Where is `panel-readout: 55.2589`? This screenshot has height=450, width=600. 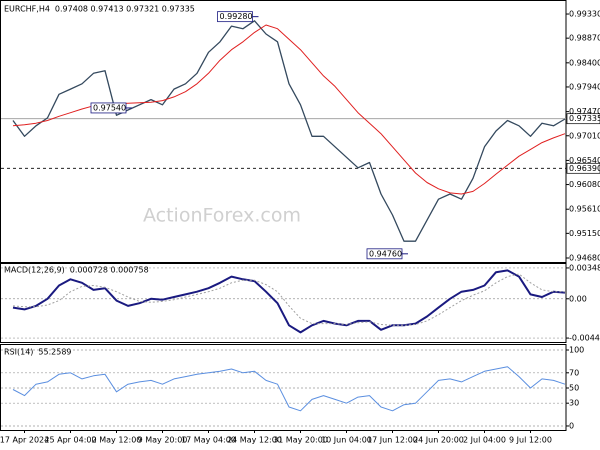 panel-readout: 55.2589 is located at coordinates (54, 352).